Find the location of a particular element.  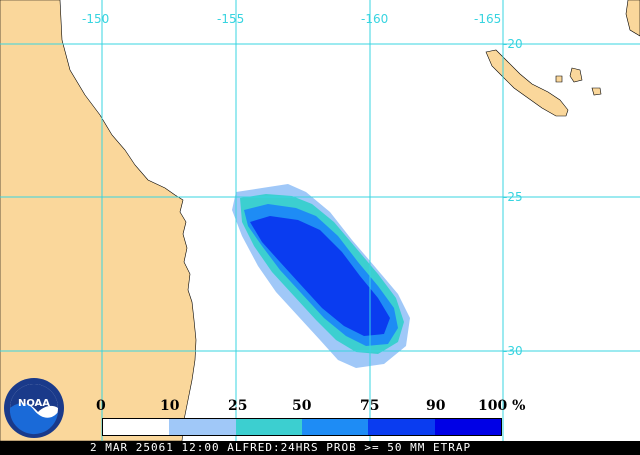

legend-color-bar is located at coordinates (302, 427).